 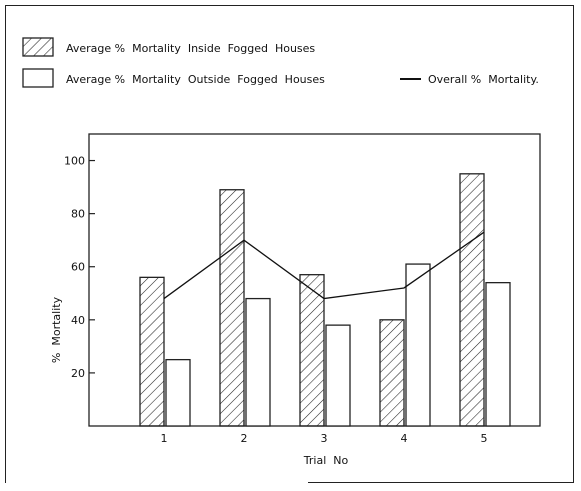 I want to click on y-tick-label: 100, so click(x=74, y=161).